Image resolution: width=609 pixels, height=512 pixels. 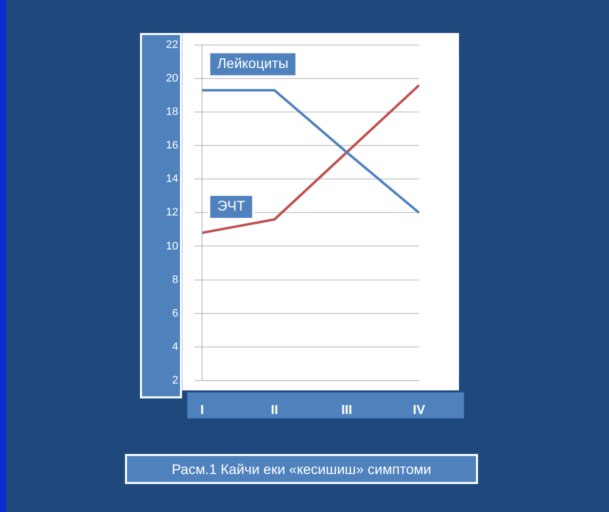 I want to click on x-tick-label: IV, so click(x=419, y=409).